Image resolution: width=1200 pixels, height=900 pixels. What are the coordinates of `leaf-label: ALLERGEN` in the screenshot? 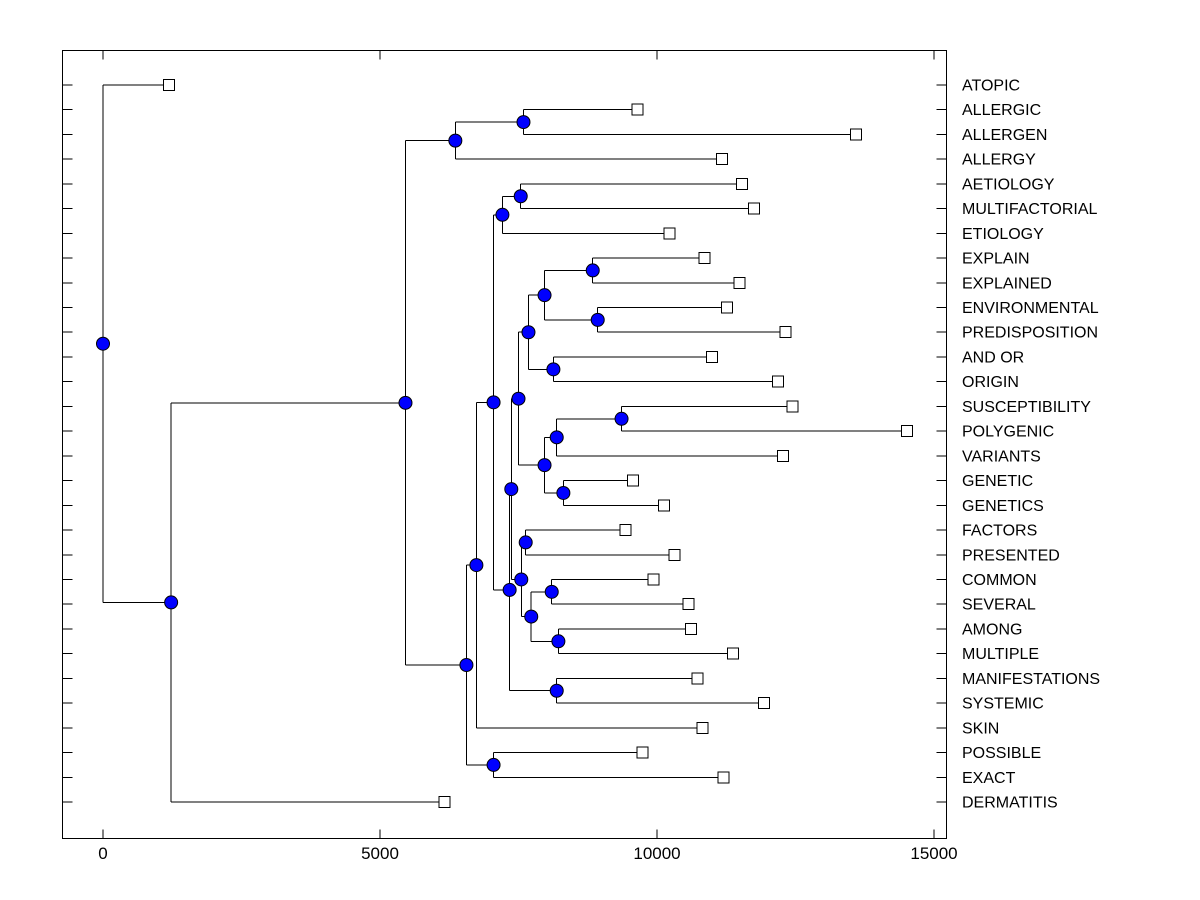 It's located at (1004, 135).